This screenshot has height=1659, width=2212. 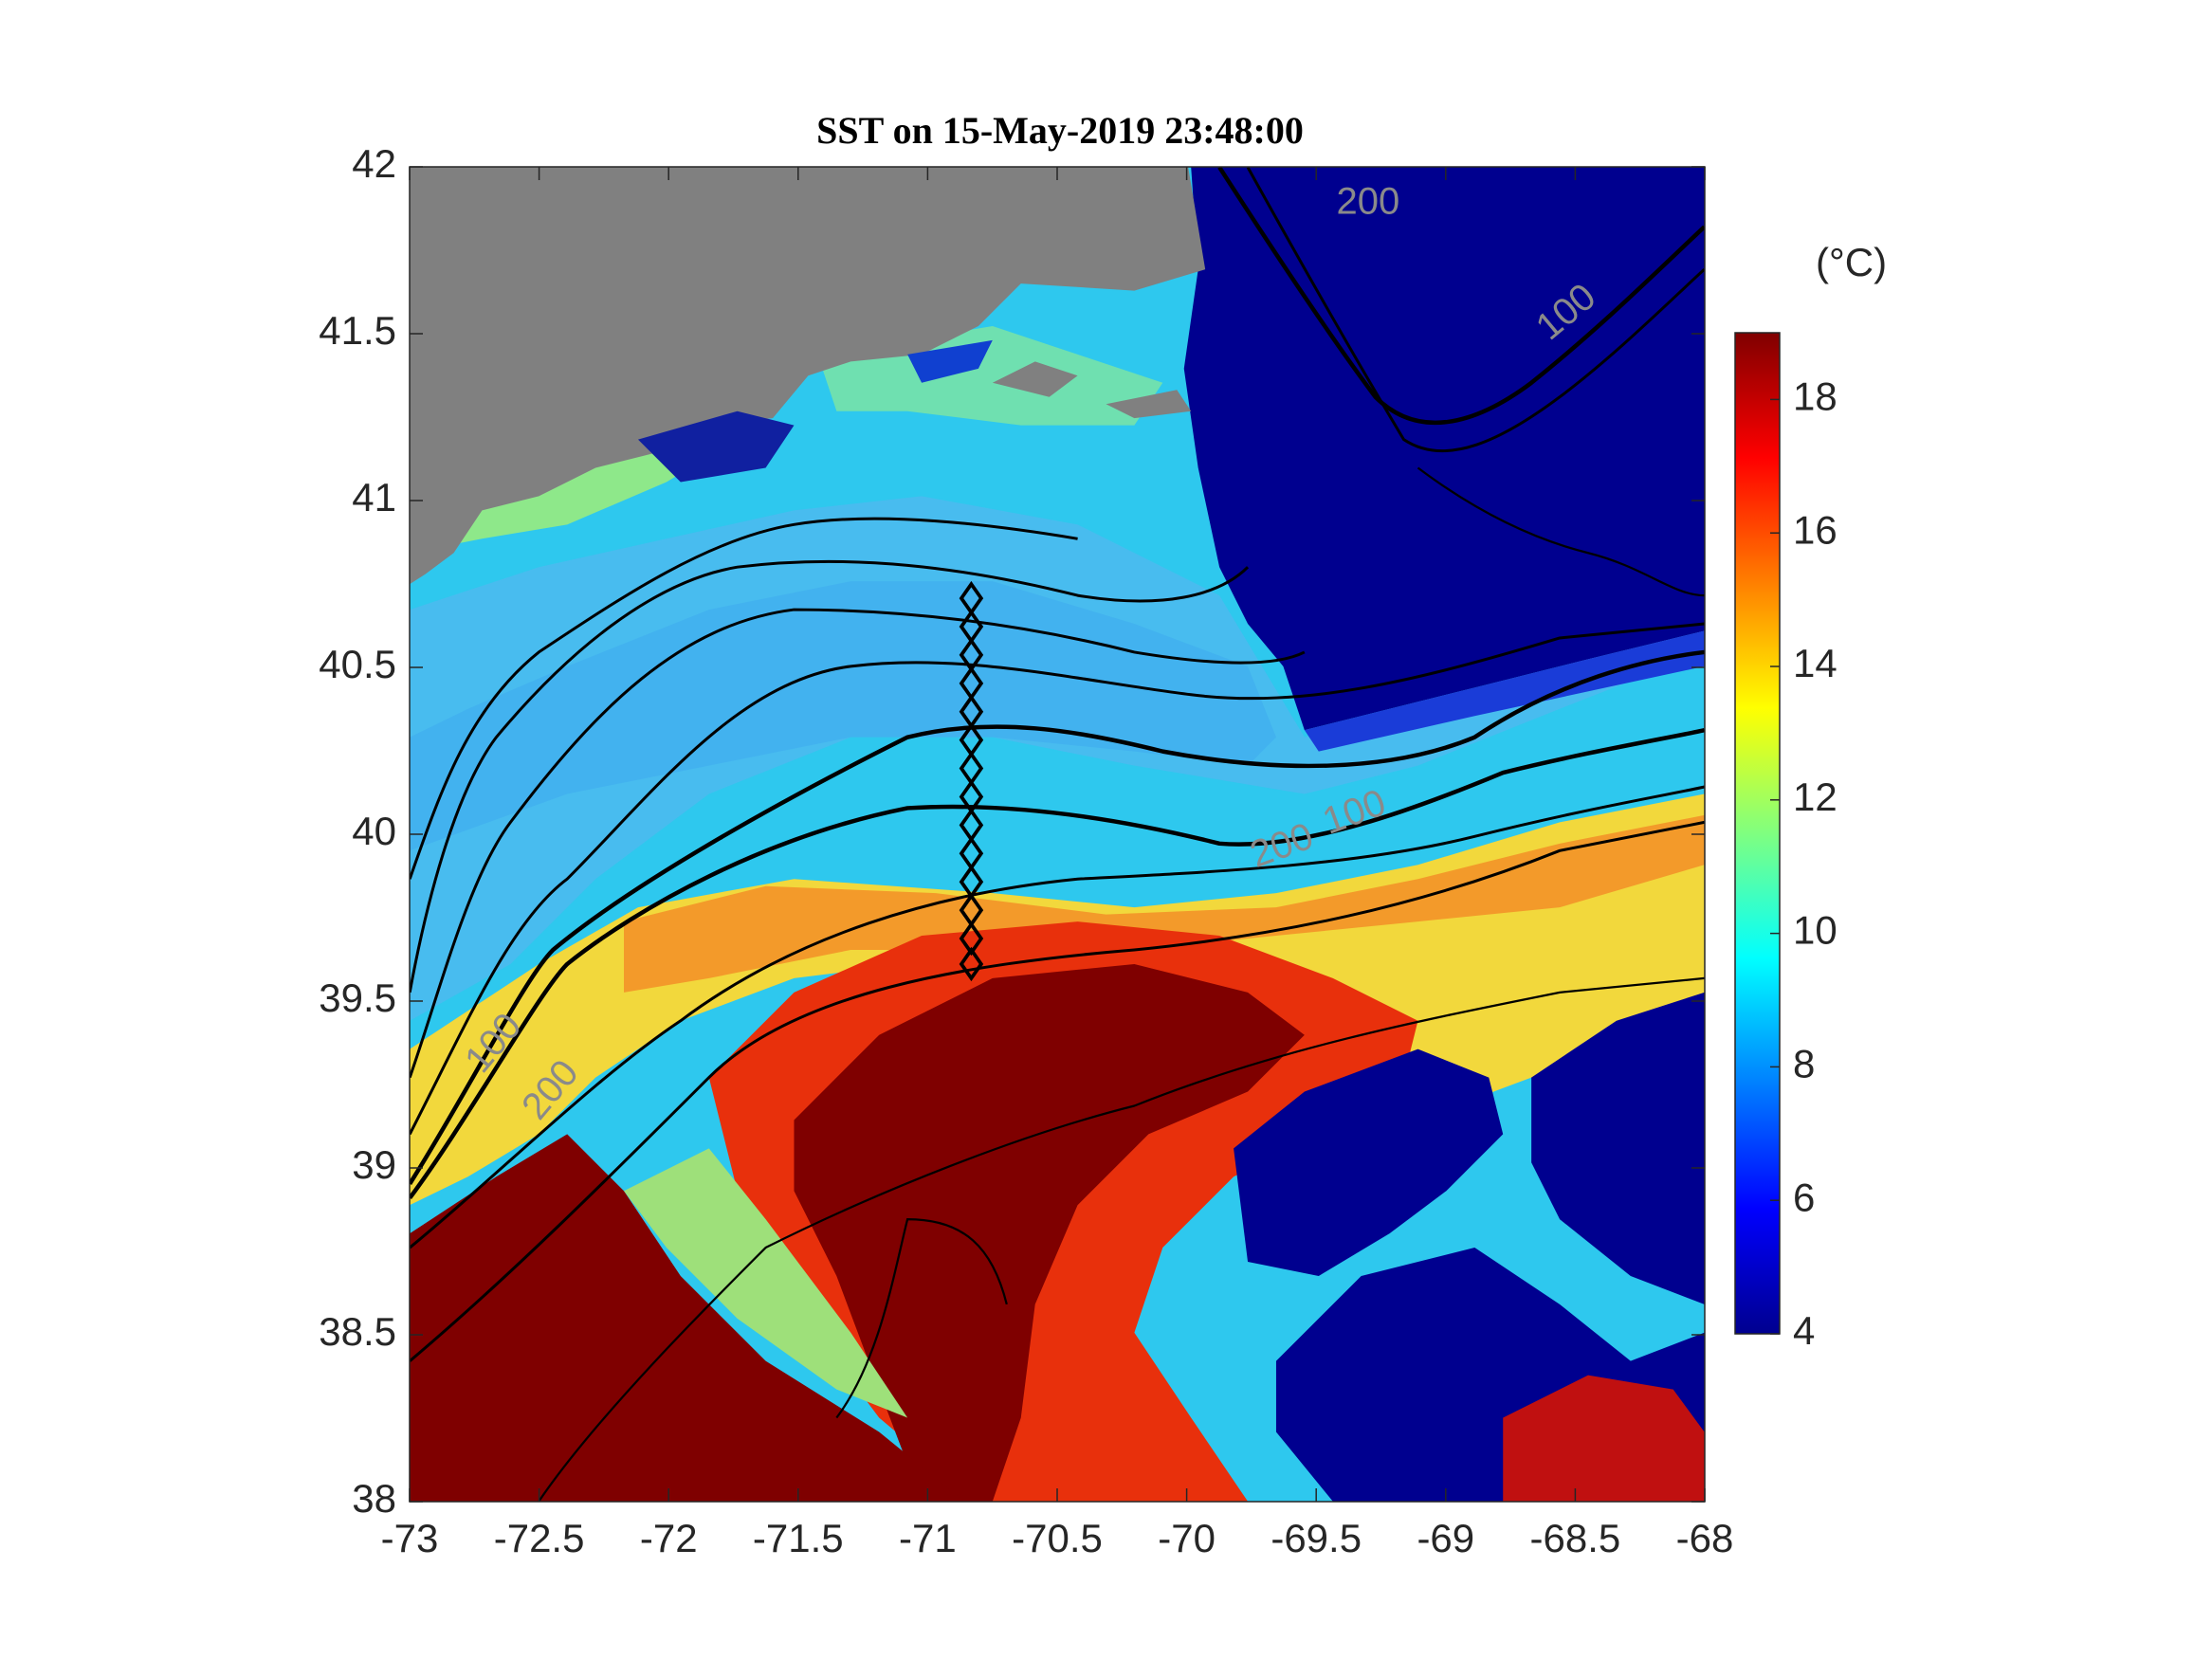 What do you see at coordinates (357, 330) in the screenshot?
I see `y-tick-label: 41.5` at bounding box center [357, 330].